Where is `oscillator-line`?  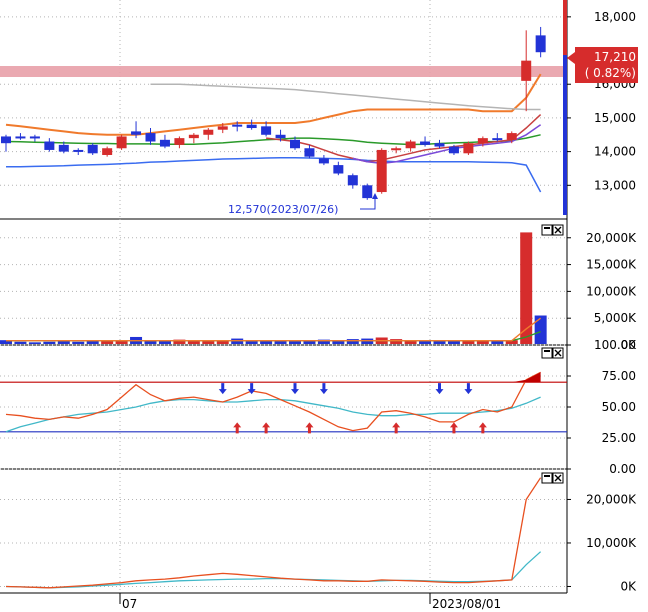
oscillator-line is located at coordinates (273, 401).